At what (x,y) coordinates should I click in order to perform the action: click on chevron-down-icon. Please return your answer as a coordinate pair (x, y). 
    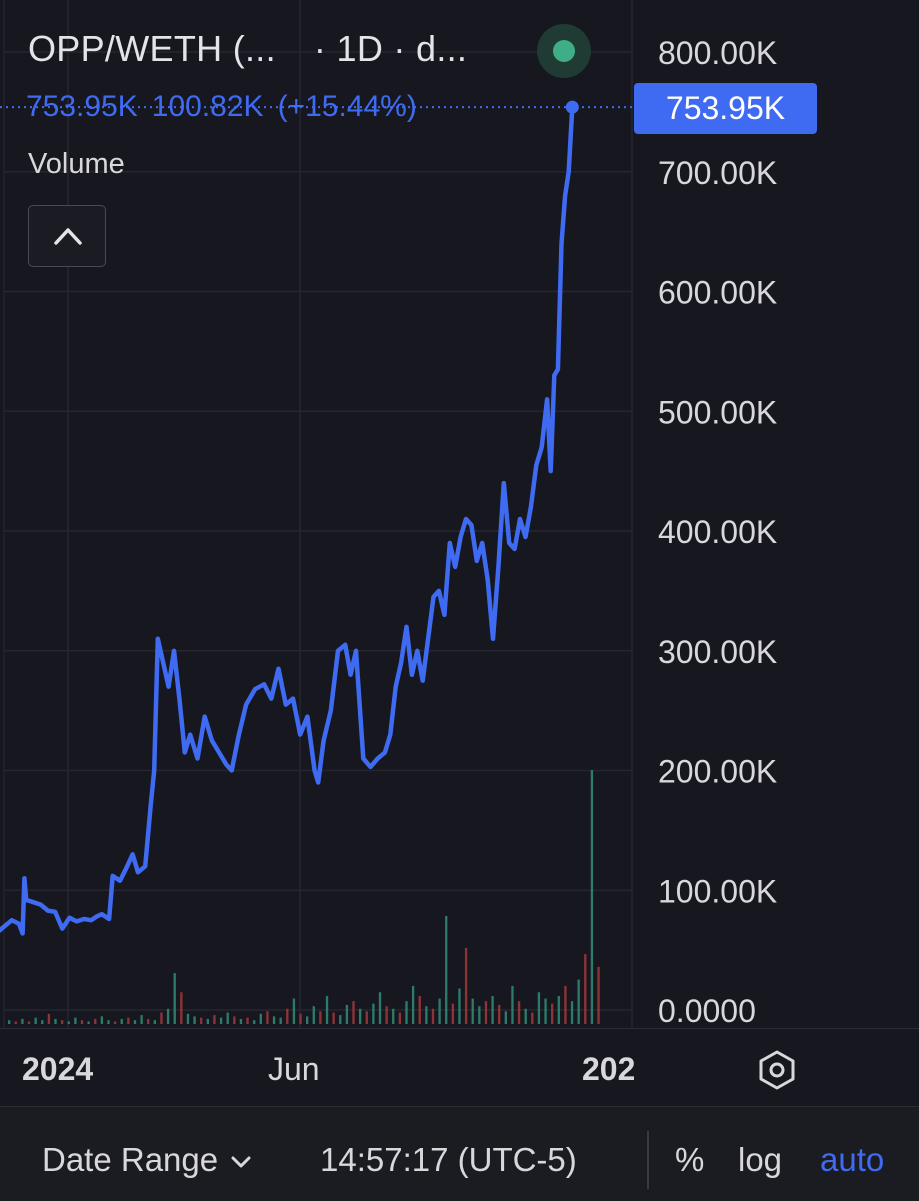
    Looking at the image, I should click on (241, 1162).